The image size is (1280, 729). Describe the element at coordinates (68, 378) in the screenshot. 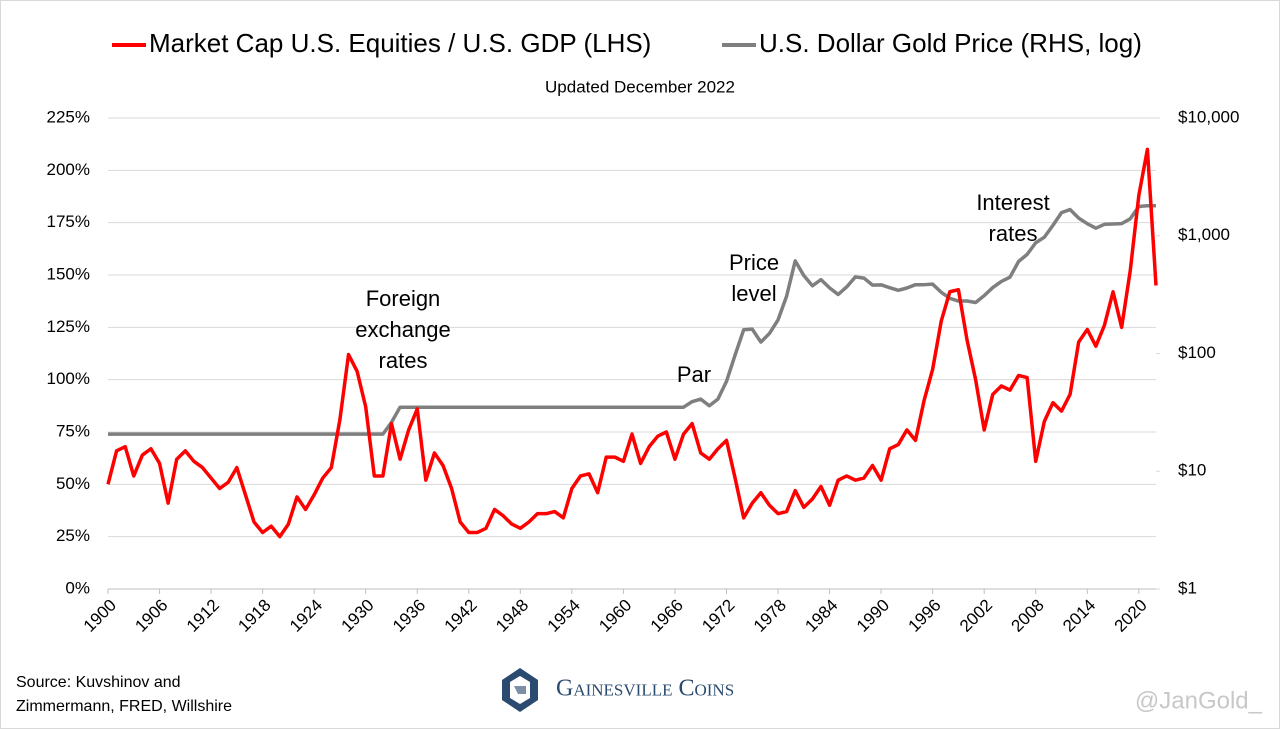

I see `y-tick-label: 100%` at that location.